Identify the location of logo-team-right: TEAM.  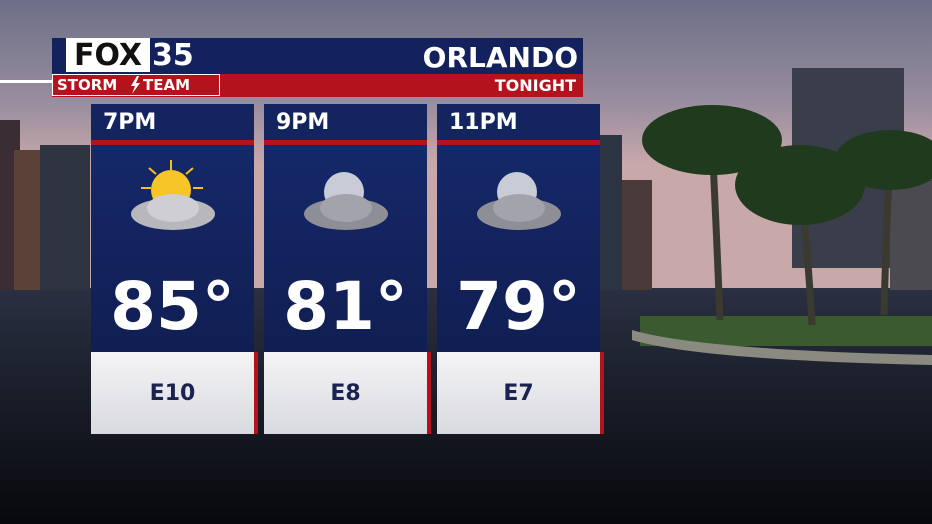
(167, 85).